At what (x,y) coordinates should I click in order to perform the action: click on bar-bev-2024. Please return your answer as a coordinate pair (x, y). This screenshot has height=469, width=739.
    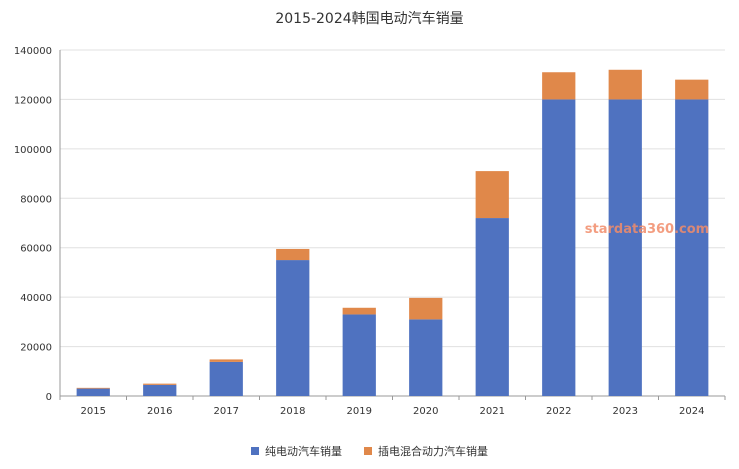
    Looking at the image, I should click on (692, 247).